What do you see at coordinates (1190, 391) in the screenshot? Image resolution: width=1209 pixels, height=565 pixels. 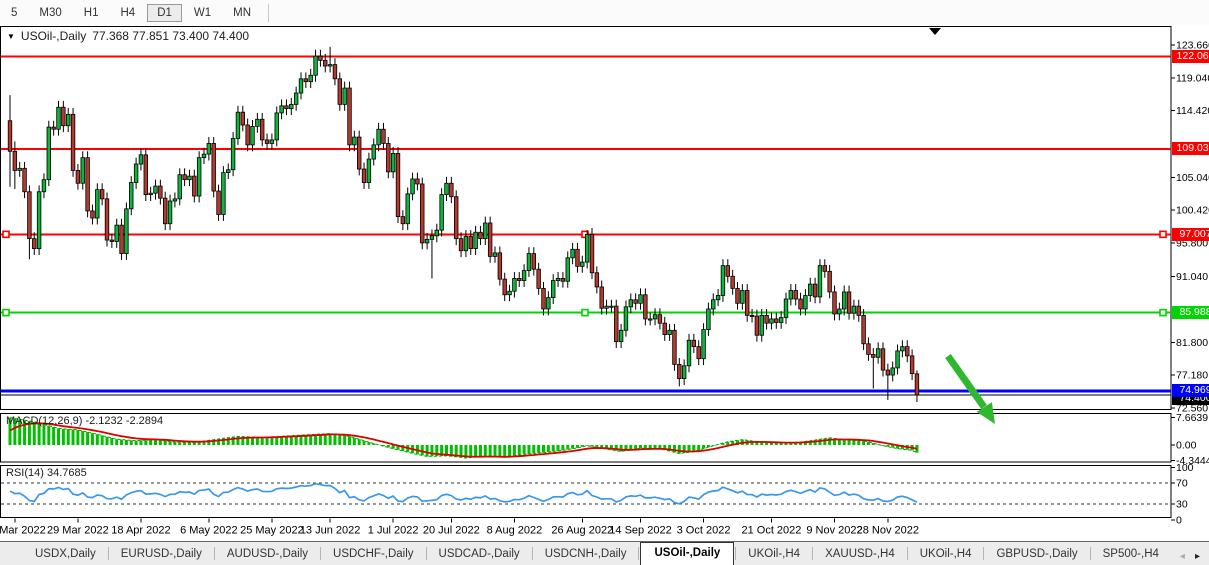 I see `price-line-label: 74.969` at bounding box center [1190, 391].